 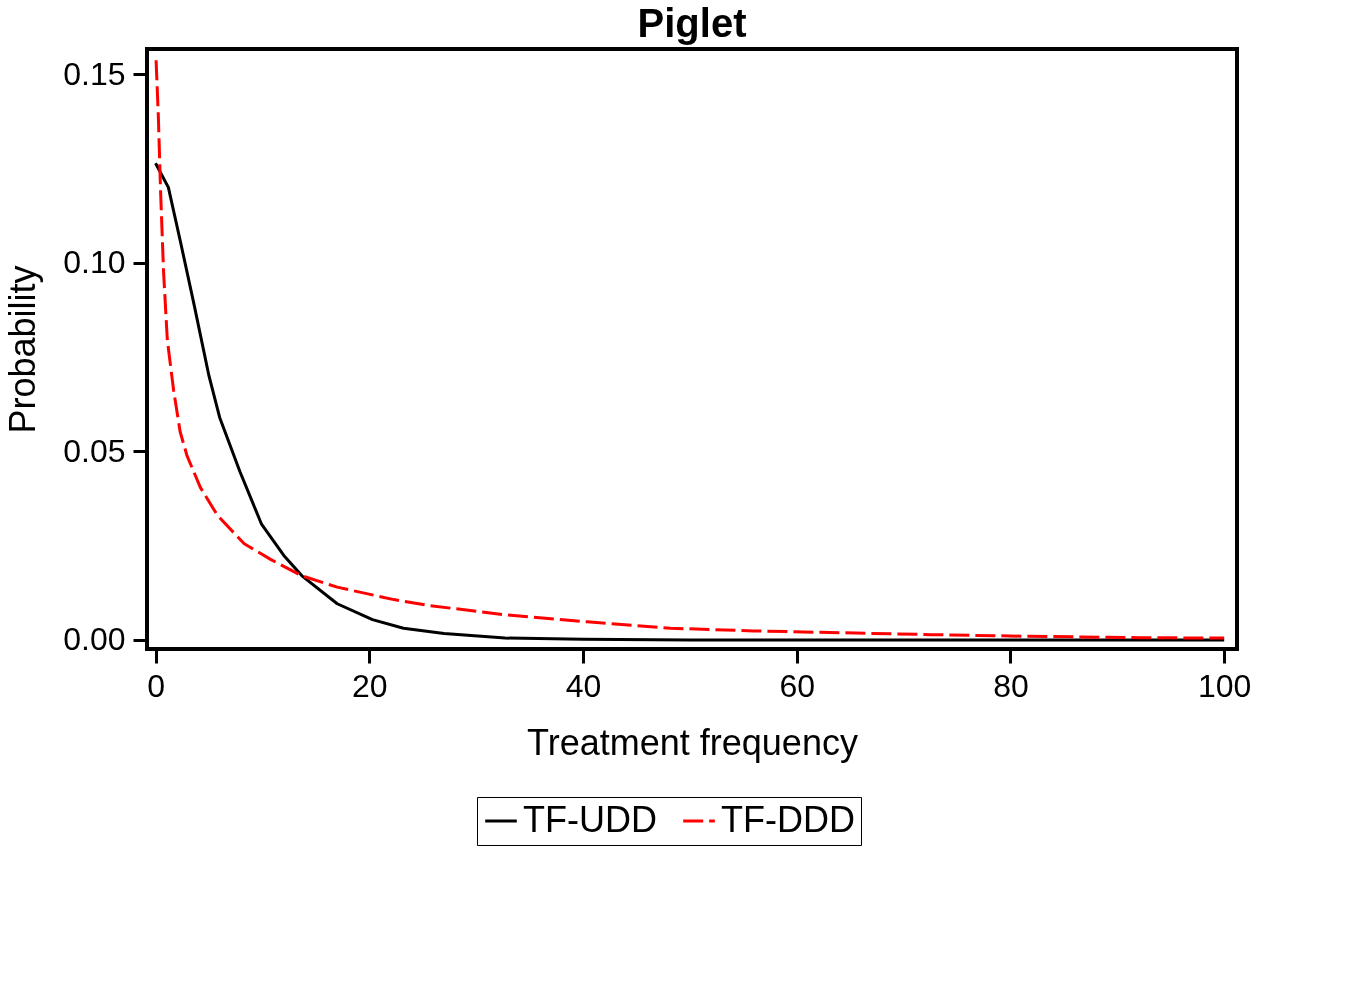 What do you see at coordinates (788, 819) in the screenshot?
I see `legend-label: TF-DDD` at bounding box center [788, 819].